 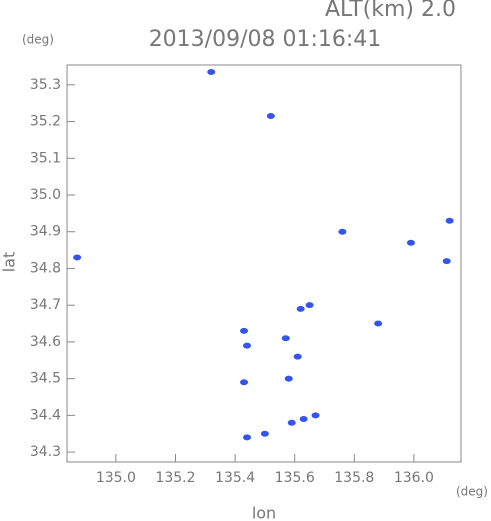 I want to click on y-tick-label: 34.5, so click(x=45, y=379).